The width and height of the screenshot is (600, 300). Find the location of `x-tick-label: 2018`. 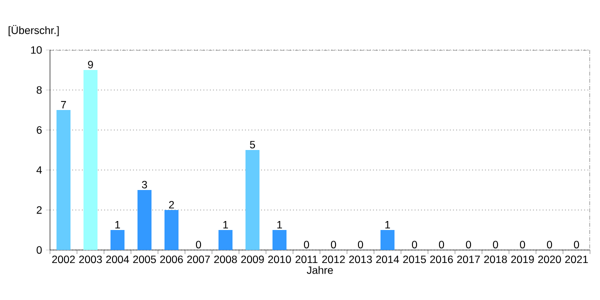

x-tick-label: 2018 is located at coordinates (495, 260).